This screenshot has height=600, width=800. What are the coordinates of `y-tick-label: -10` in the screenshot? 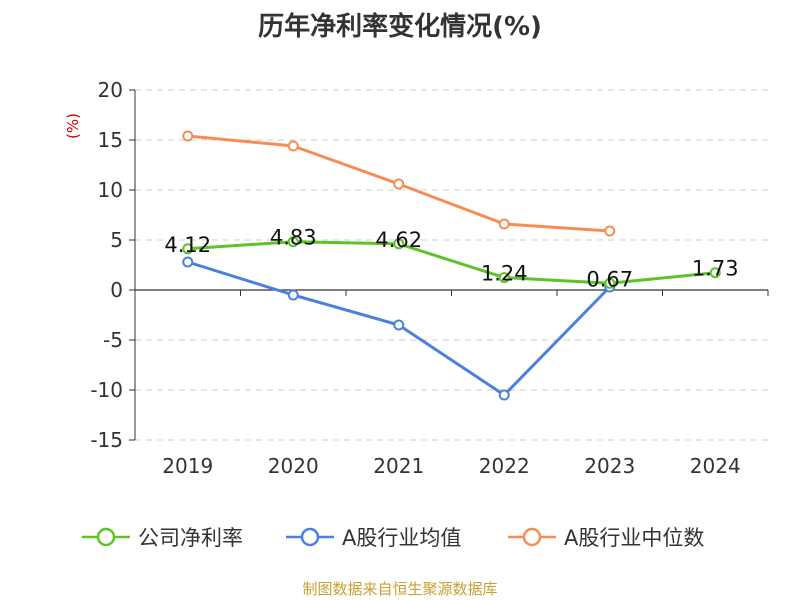 It's located at (106, 390).